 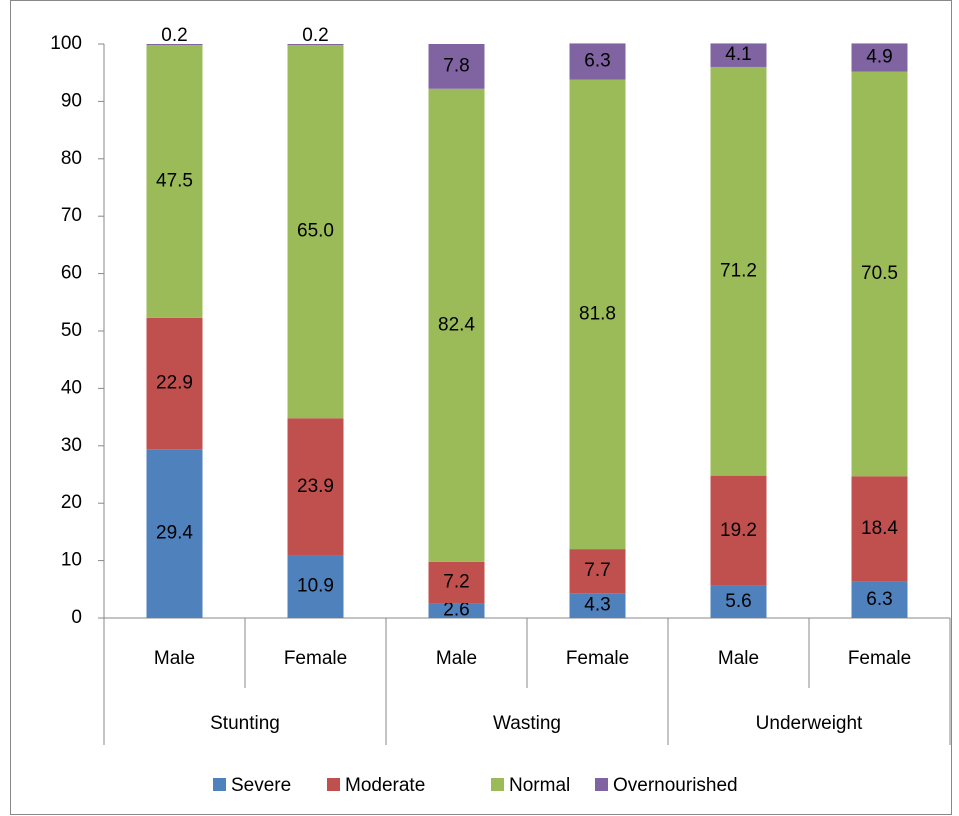 I want to click on y-tick-label: 60, so click(x=71, y=273).